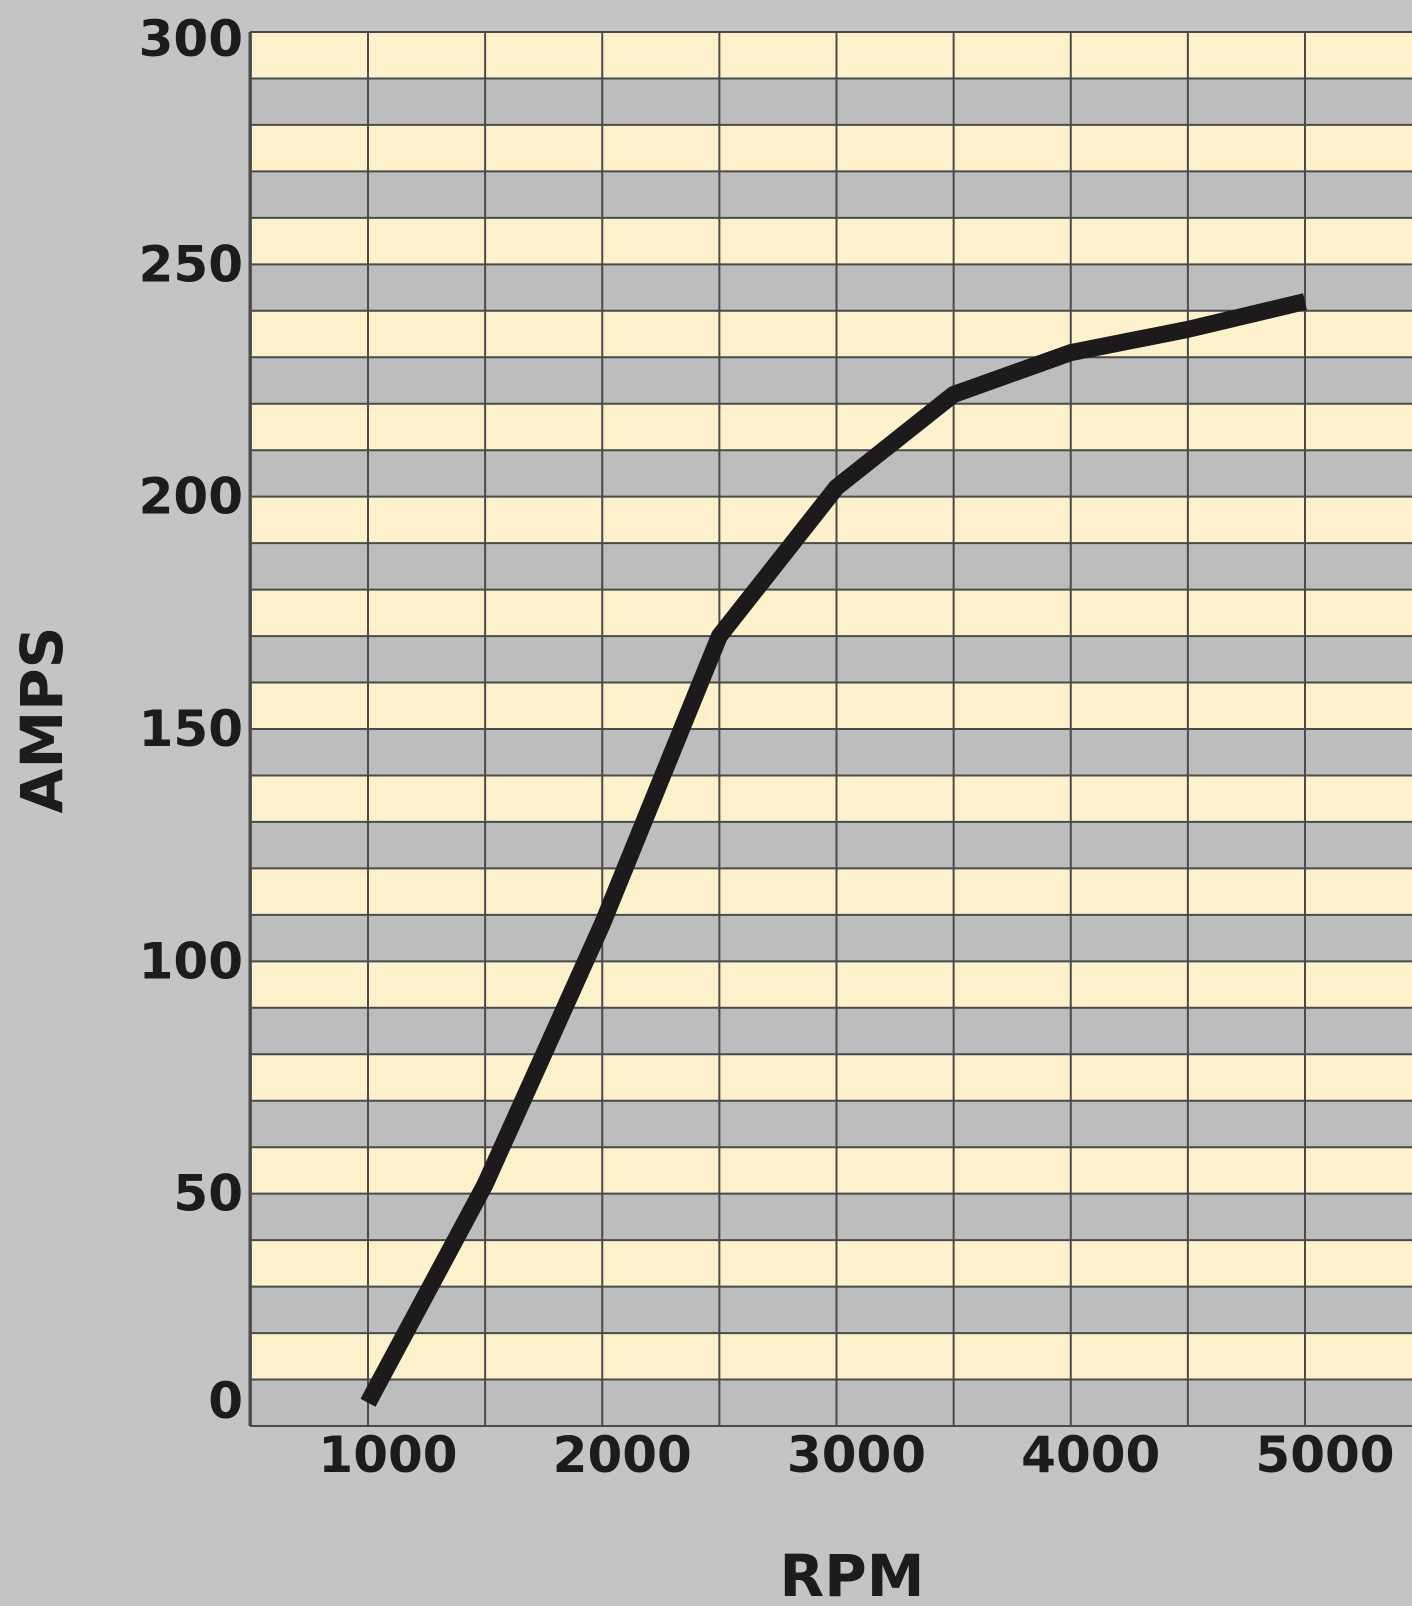 This screenshot has width=1412, height=1606. I want to click on x-tick-label: 5000, so click(1324, 1455).